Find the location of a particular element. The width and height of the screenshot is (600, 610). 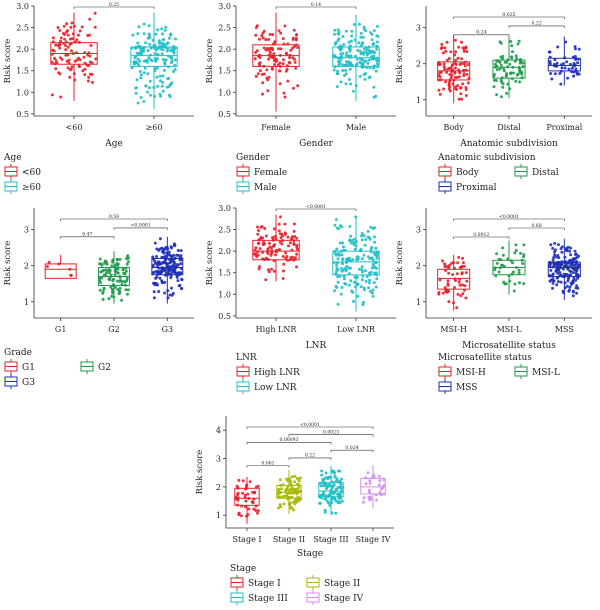

y-tick-label: 2.0 is located at coordinates (22, 49).